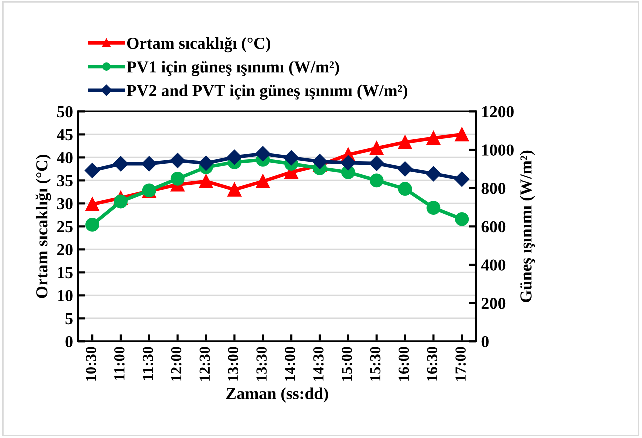 This screenshot has width=642, height=438. I want to click on x-tick-label: 16:30, so click(432, 364).